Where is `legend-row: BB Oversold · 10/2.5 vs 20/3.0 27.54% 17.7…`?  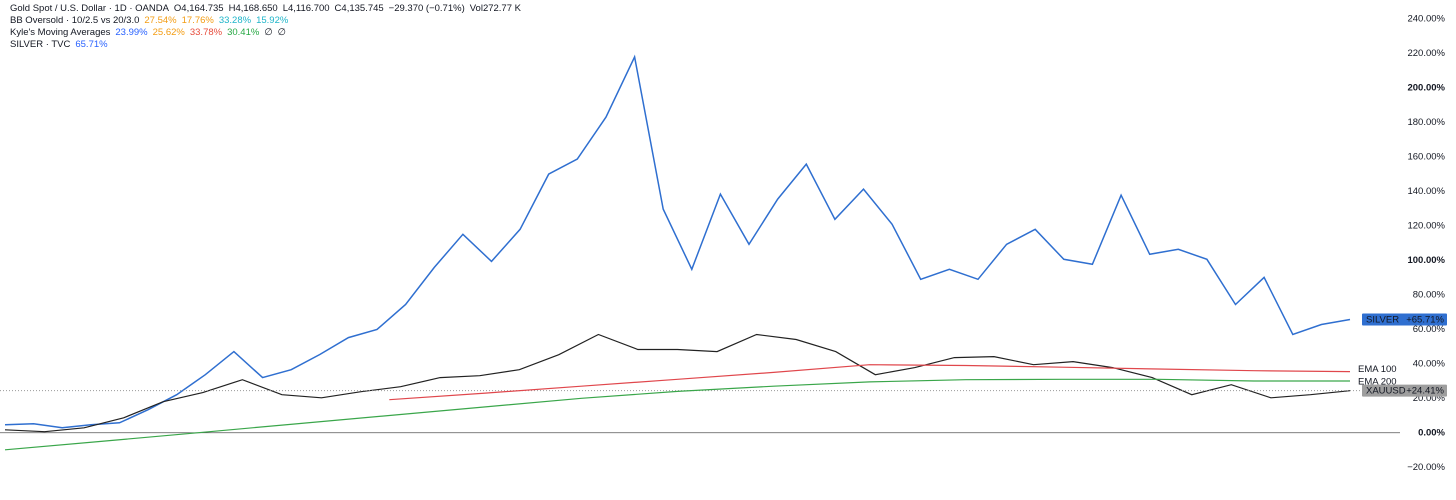
legend-row: BB Oversold · 10/2.5 vs 20/3.0 27.54% 17.7… is located at coordinates (268, 21).